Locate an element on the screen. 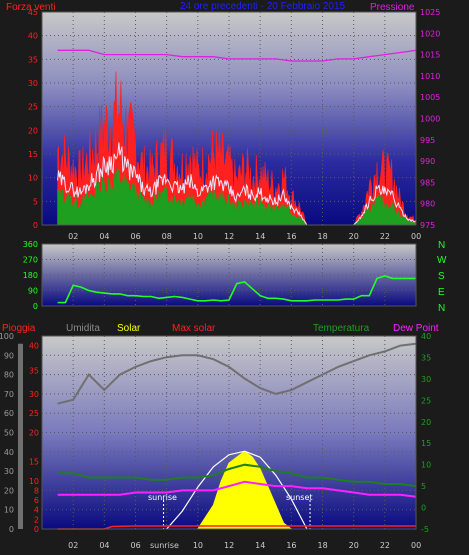 The height and width of the screenshot is (555, 469). legend-dew-point: Dew Point is located at coordinates (416, 328).